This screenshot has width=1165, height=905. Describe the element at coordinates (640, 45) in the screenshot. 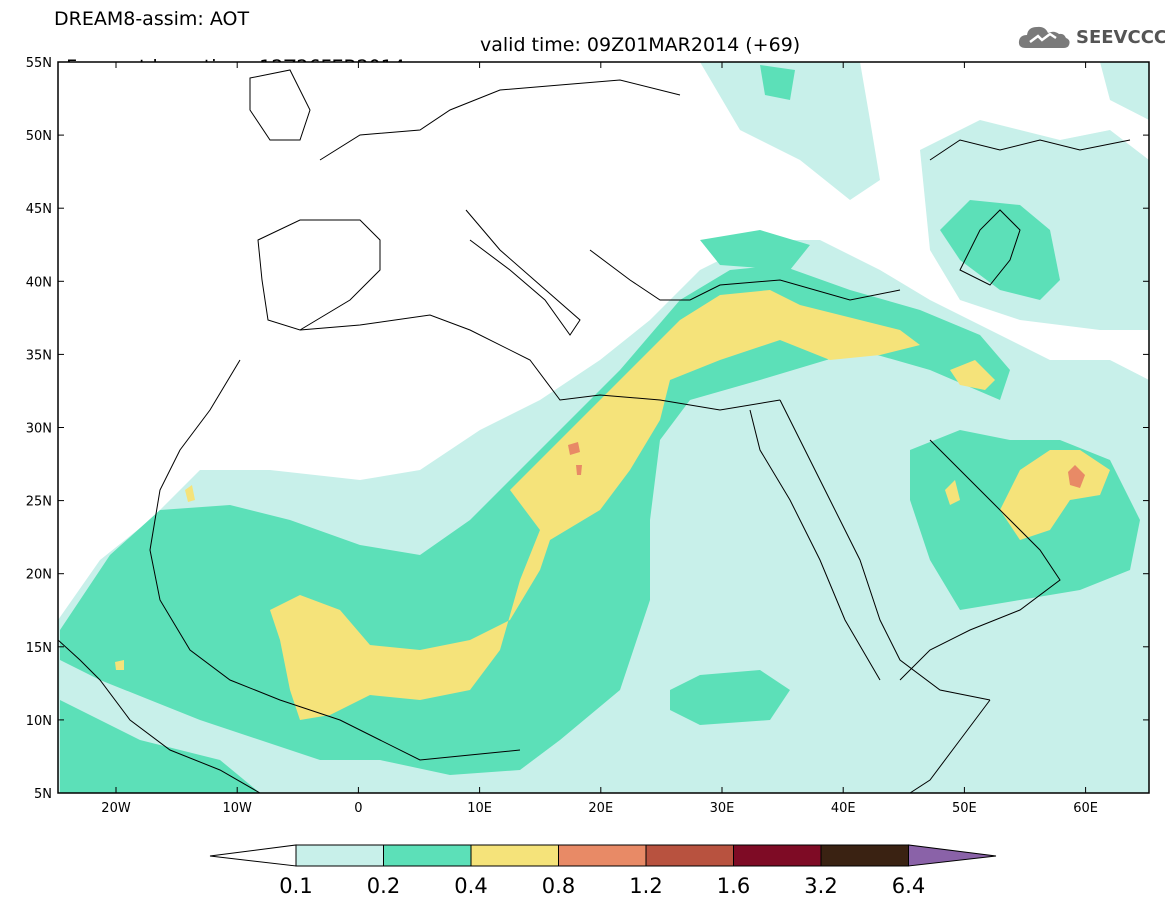

I see `valid-time: valid time: 09Z01MAR2014 (+69)` at that location.